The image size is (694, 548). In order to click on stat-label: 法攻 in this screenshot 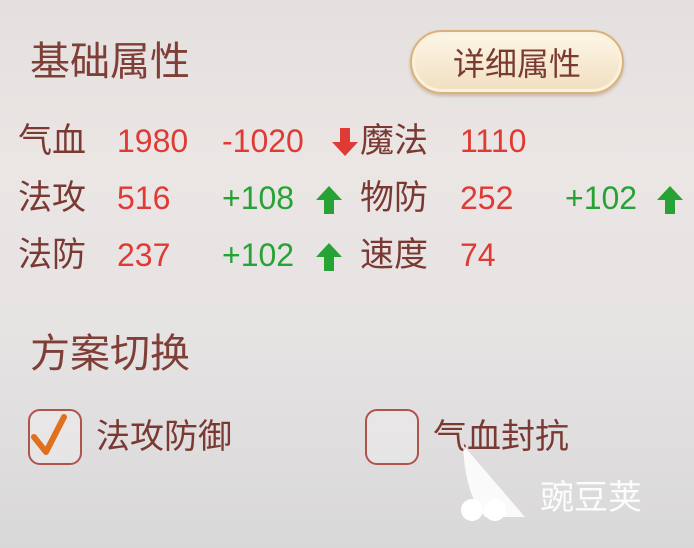, I will do `click(52, 198)`.